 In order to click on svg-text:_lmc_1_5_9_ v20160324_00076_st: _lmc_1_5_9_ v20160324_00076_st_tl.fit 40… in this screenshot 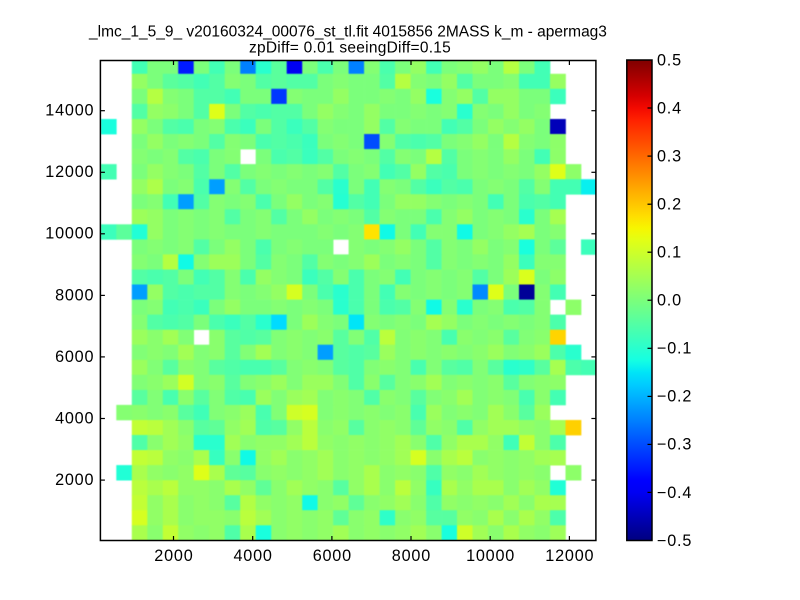, I will do `click(347, 31)`.